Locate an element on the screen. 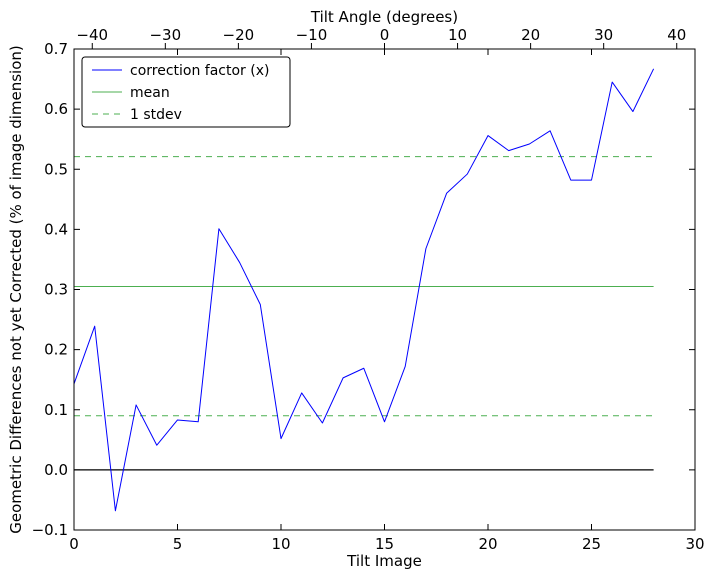  top-x-tick-label: −30 is located at coordinates (165, 35).